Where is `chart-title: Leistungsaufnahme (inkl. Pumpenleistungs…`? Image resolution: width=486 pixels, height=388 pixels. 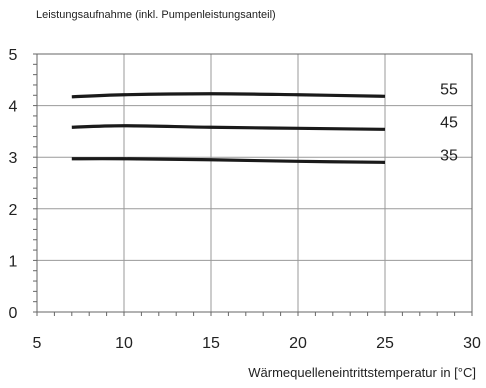 chart-title: Leistungsaufnahme (inkl. Pumpenleistungs… is located at coordinates (156, 15).